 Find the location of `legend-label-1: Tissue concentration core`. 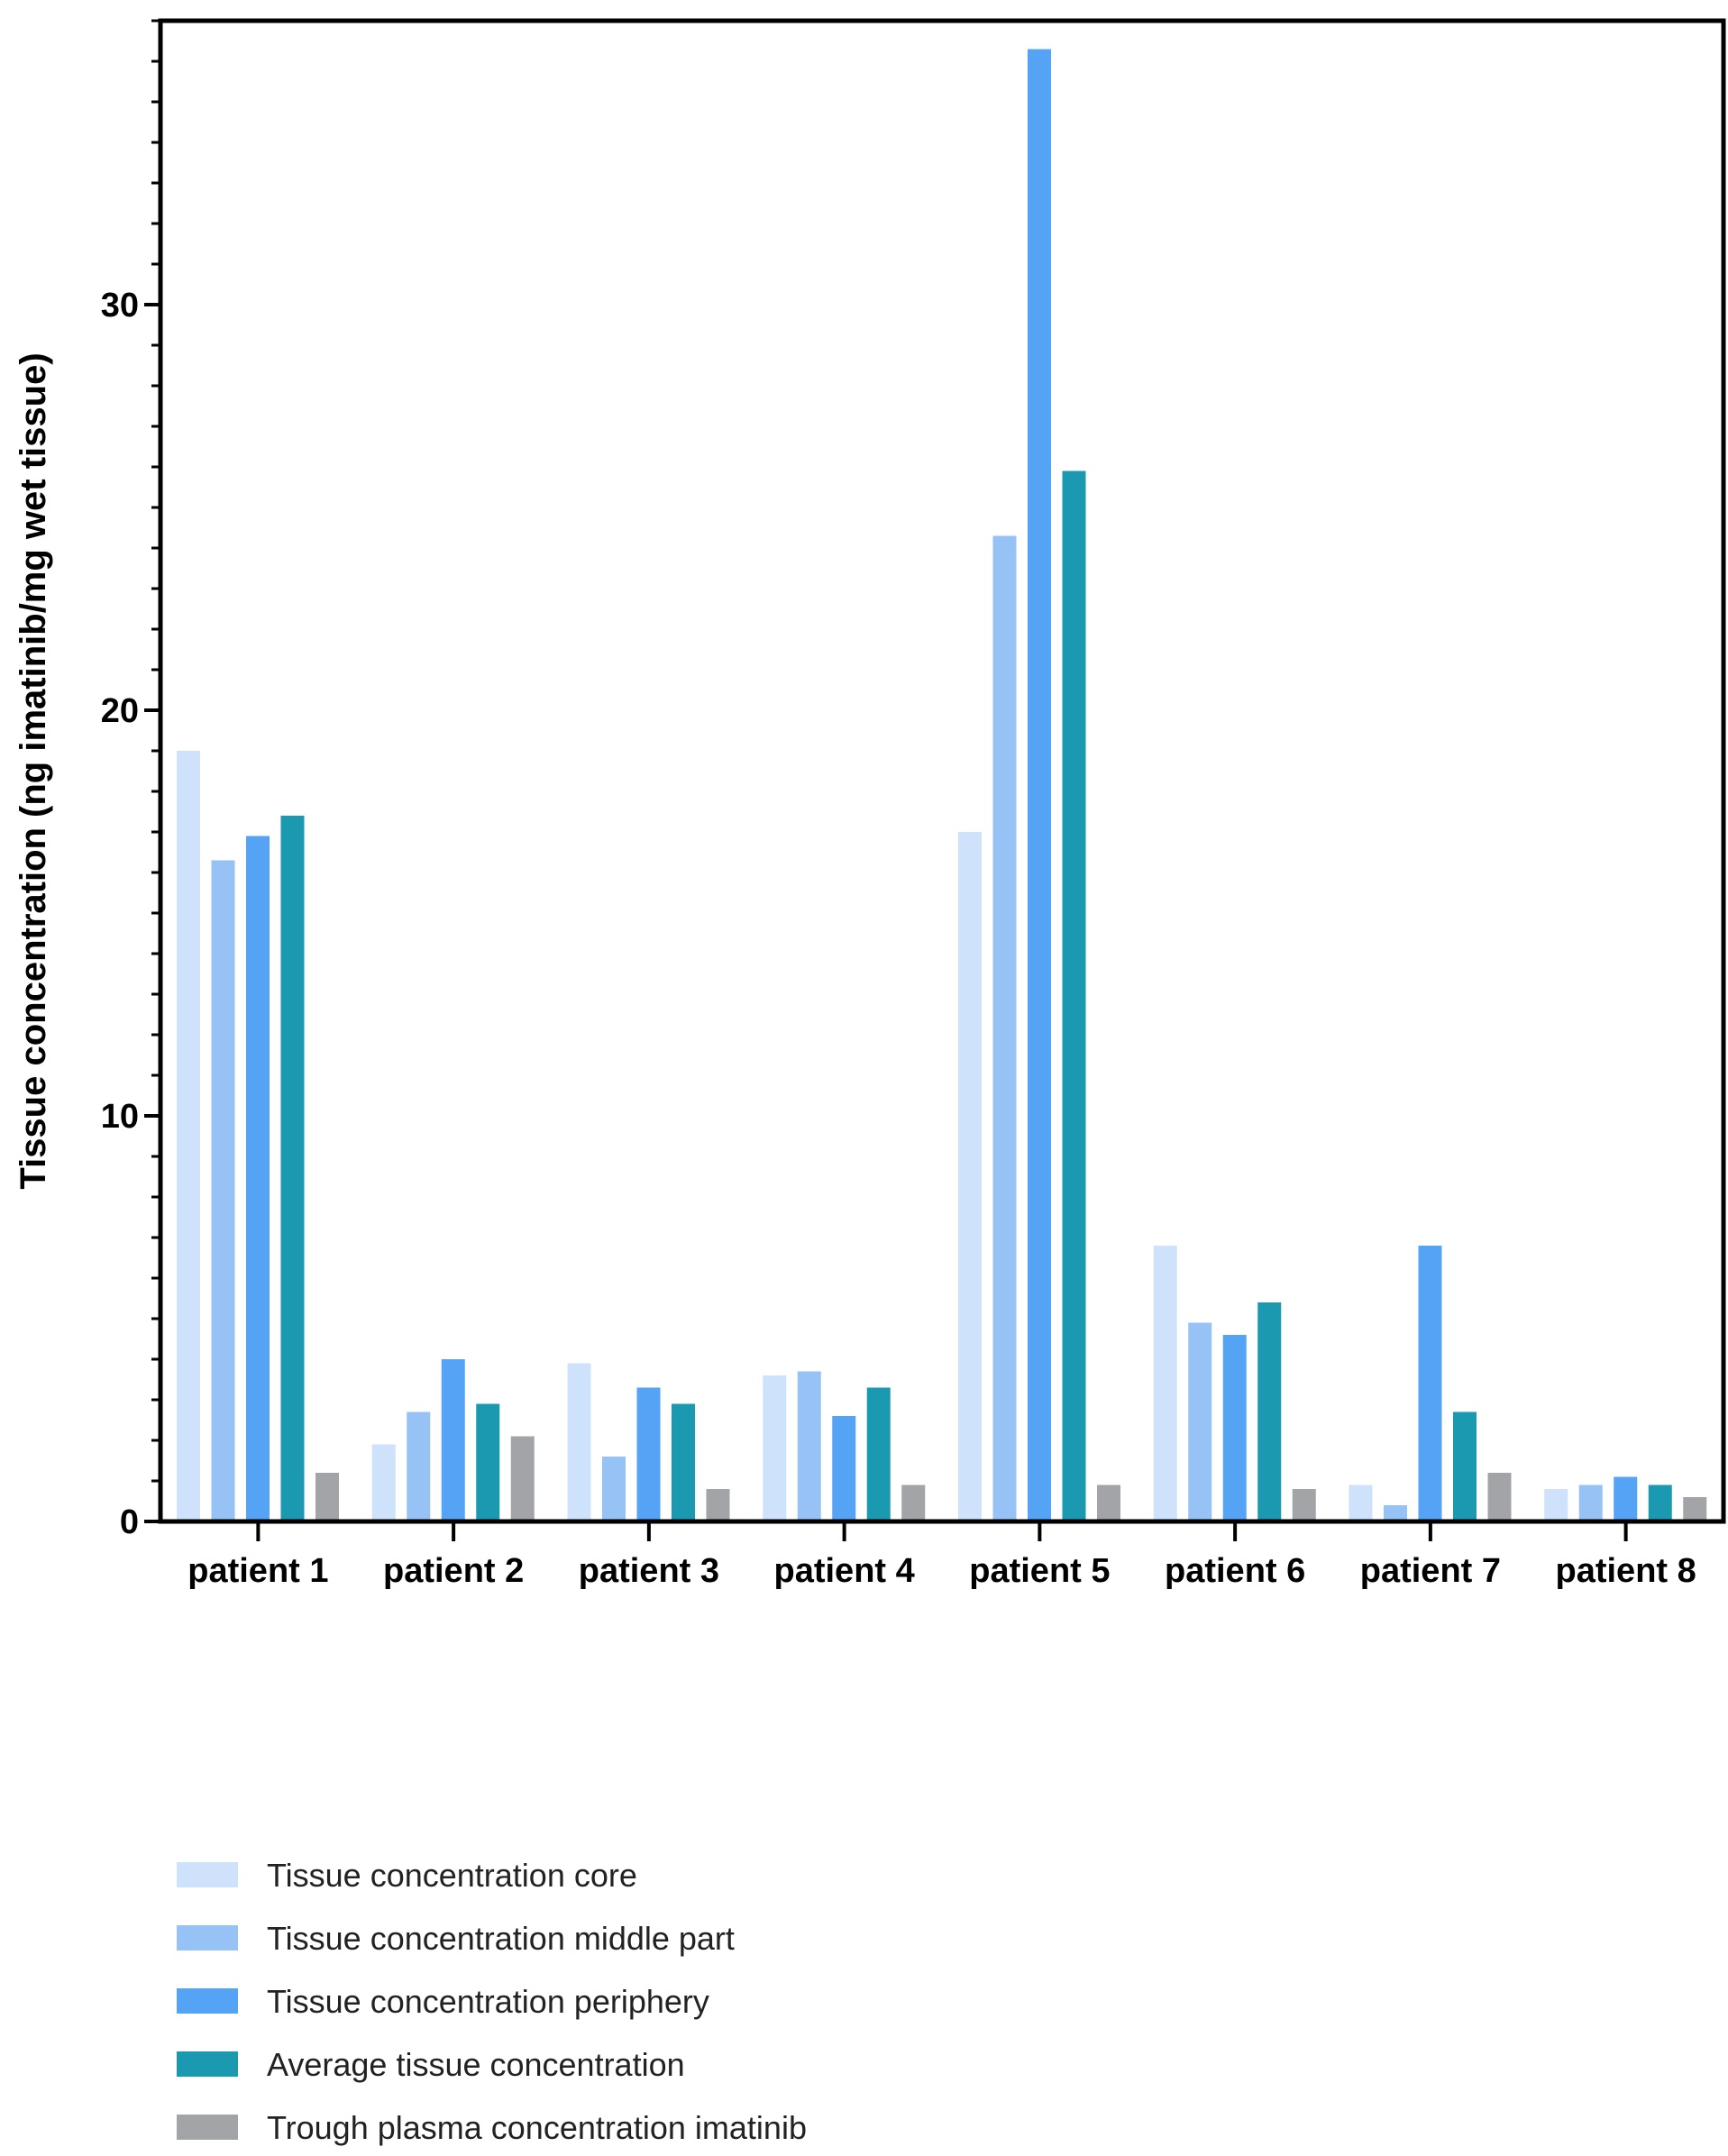

legend-label-1: Tissue concentration core is located at coordinates (452, 1875).